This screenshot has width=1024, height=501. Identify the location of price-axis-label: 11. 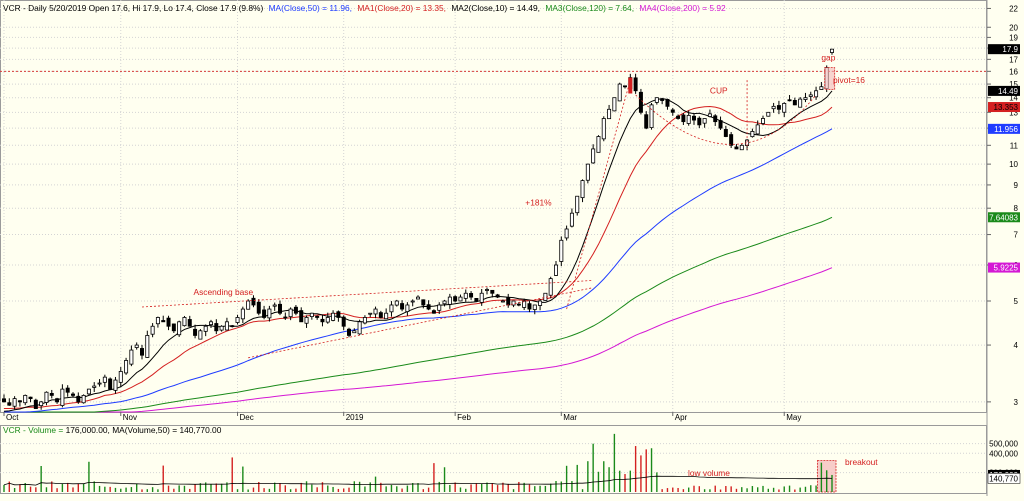
(1014, 145).